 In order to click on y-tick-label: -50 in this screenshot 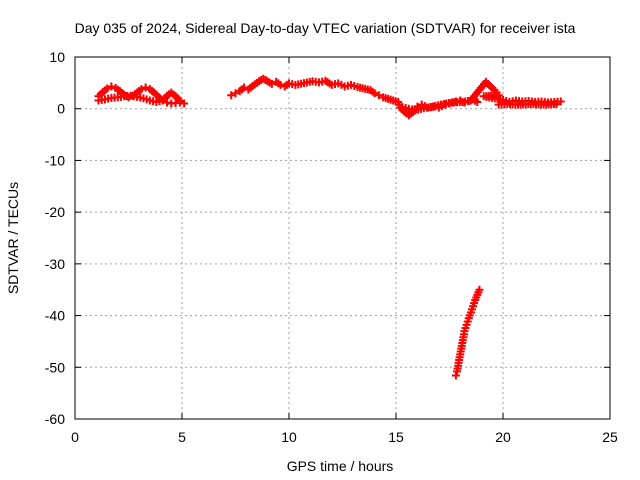, I will do `click(55, 367)`.